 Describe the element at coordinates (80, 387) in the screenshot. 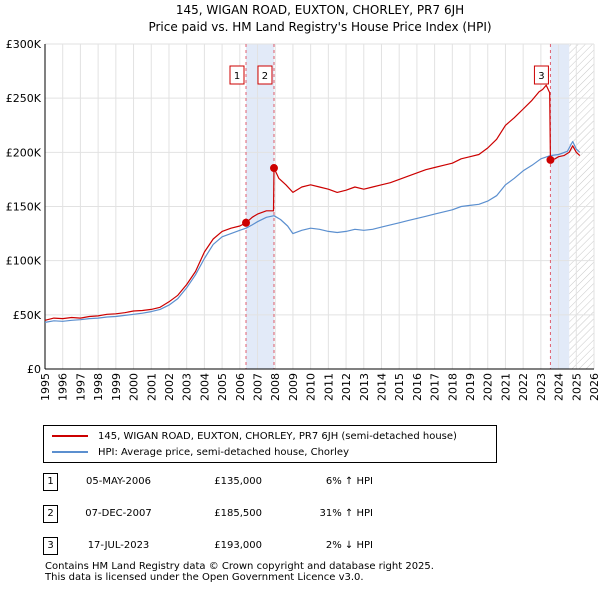

I see `x-tick-label: 1997` at that location.